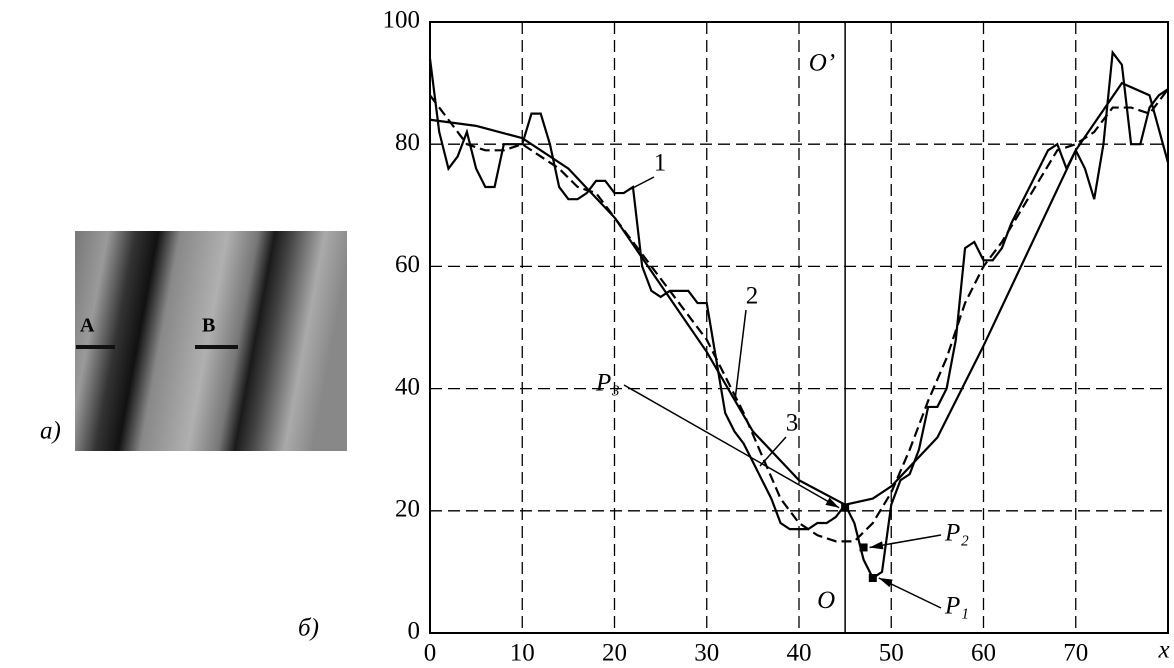 This screenshot has height=668, width=1174. Describe the element at coordinates (50, 431) in the screenshot. I see `panel-label: a)` at that location.